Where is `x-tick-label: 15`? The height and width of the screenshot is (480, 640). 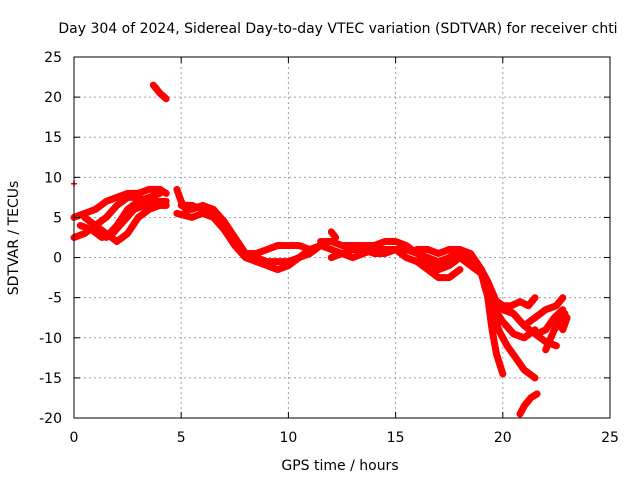
x-tick-label: 15 is located at coordinates (396, 438).